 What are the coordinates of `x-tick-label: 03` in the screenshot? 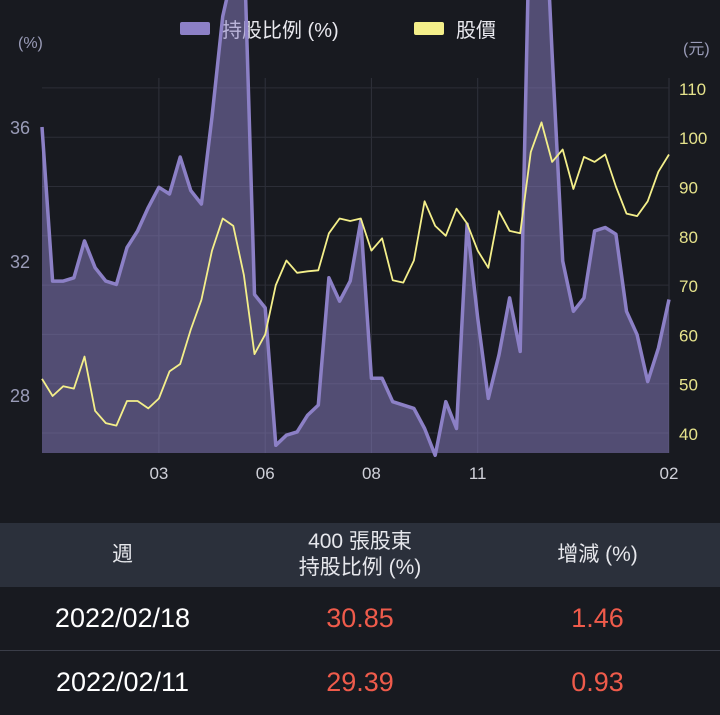 It's located at (158, 473).